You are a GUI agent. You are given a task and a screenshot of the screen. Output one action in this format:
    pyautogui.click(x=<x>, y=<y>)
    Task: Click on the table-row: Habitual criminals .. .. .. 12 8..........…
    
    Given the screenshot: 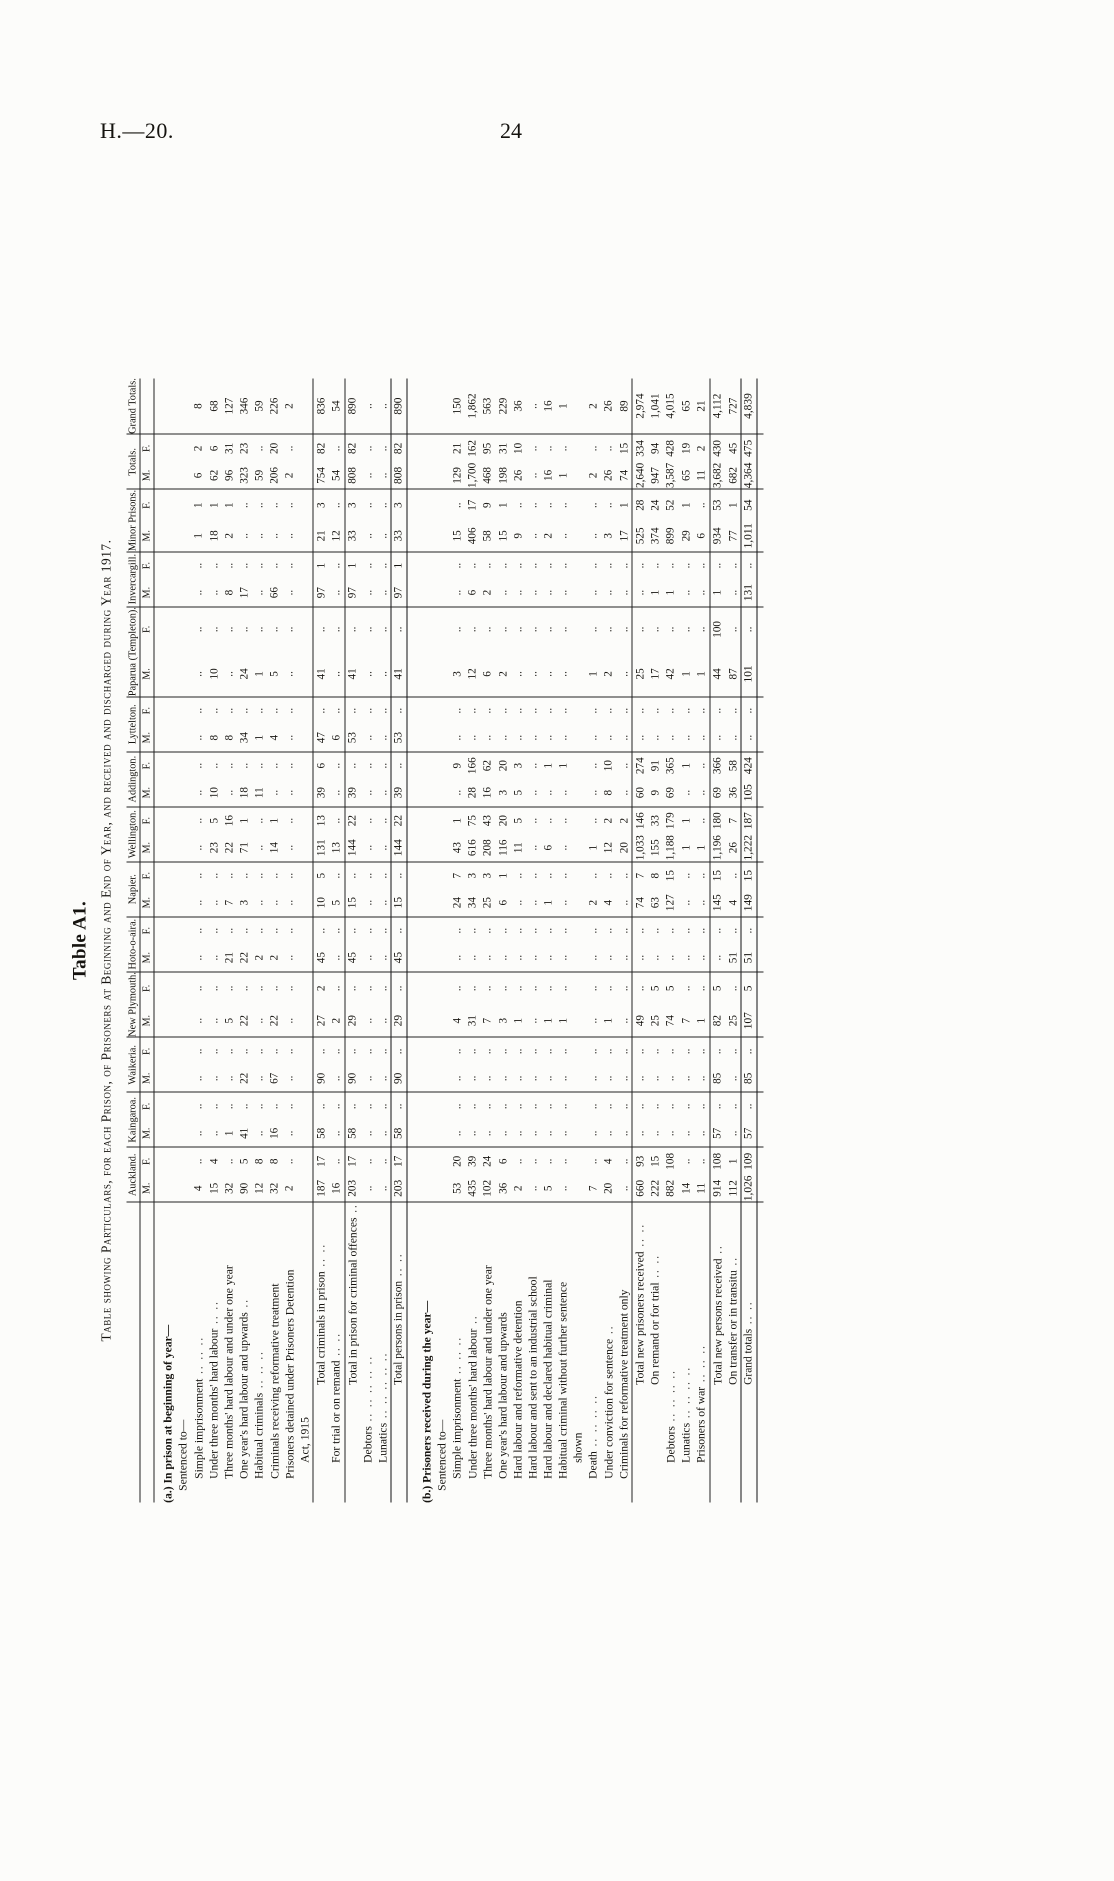 What is the action you would take?
    pyautogui.click(x=259, y=940)
    